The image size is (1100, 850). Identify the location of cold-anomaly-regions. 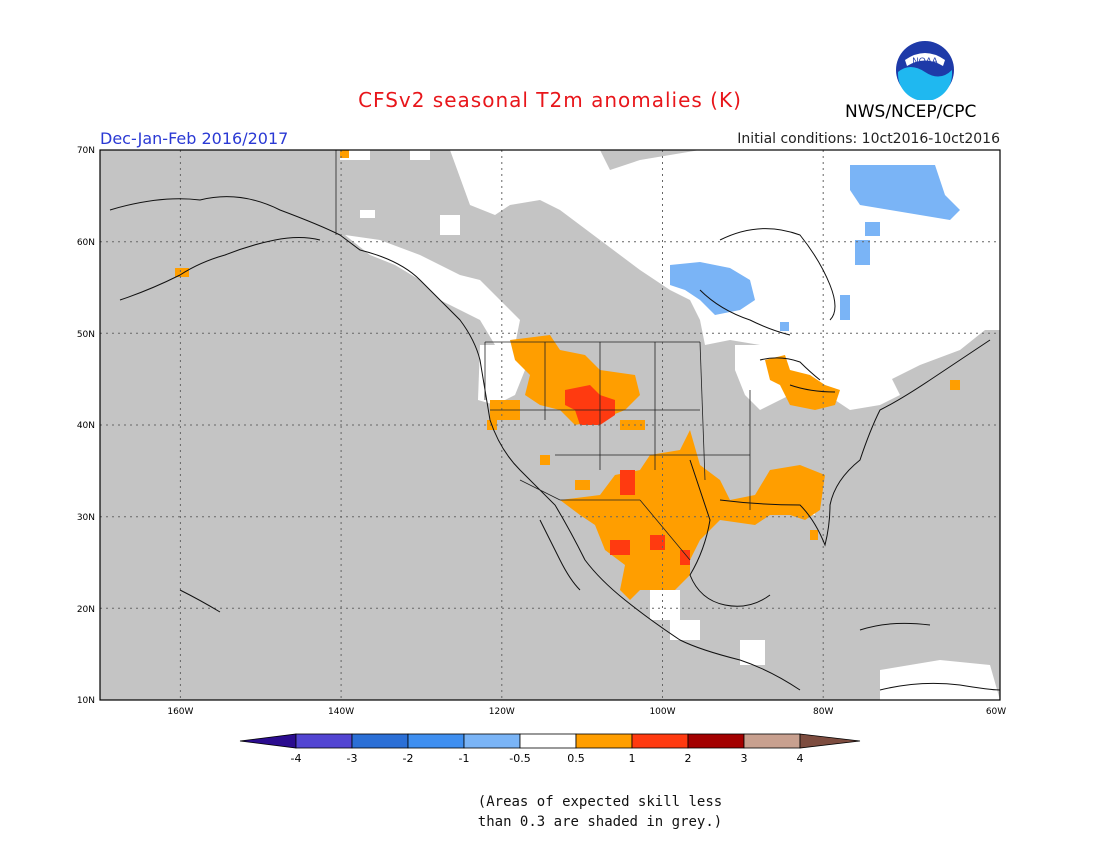
(815, 248).